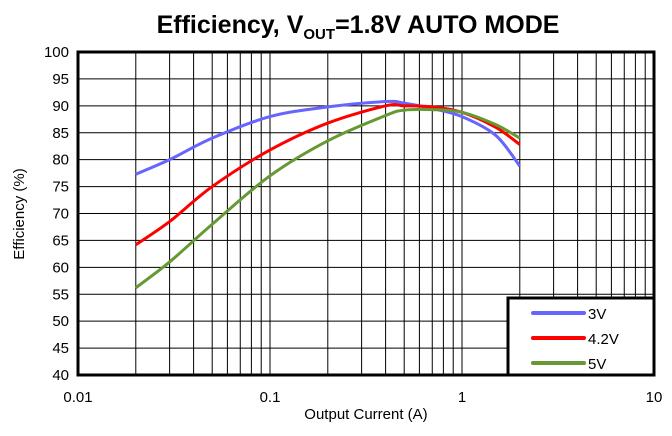 The height and width of the screenshot is (436, 672). What do you see at coordinates (597, 364) in the screenshot?
I see `legend-label: 5V` at bounding box center [597, 364].